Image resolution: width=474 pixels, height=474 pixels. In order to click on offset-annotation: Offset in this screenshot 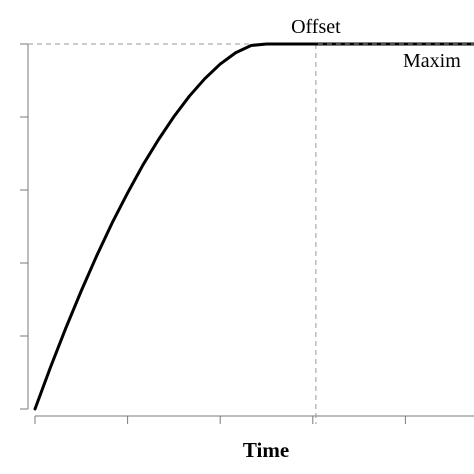, I will do `click(316, 27)`.